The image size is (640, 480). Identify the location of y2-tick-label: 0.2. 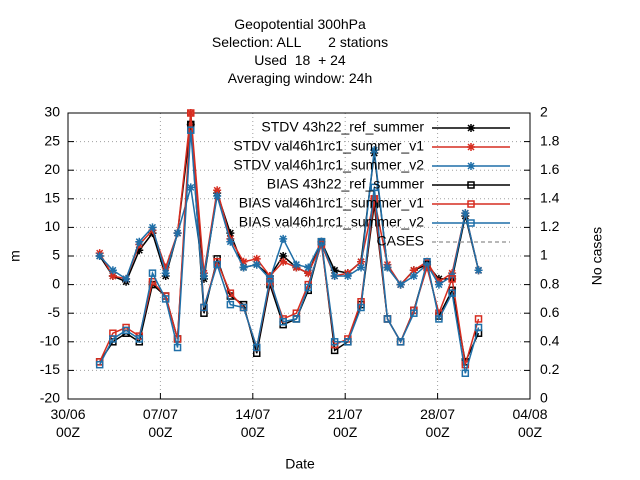
(550, 369).